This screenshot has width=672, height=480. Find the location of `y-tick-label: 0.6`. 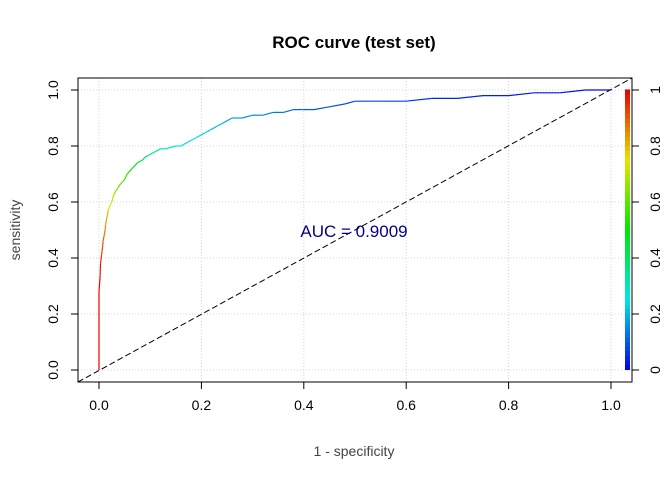

y-tick-label: 0.6 is located at coordinates (53, 202).